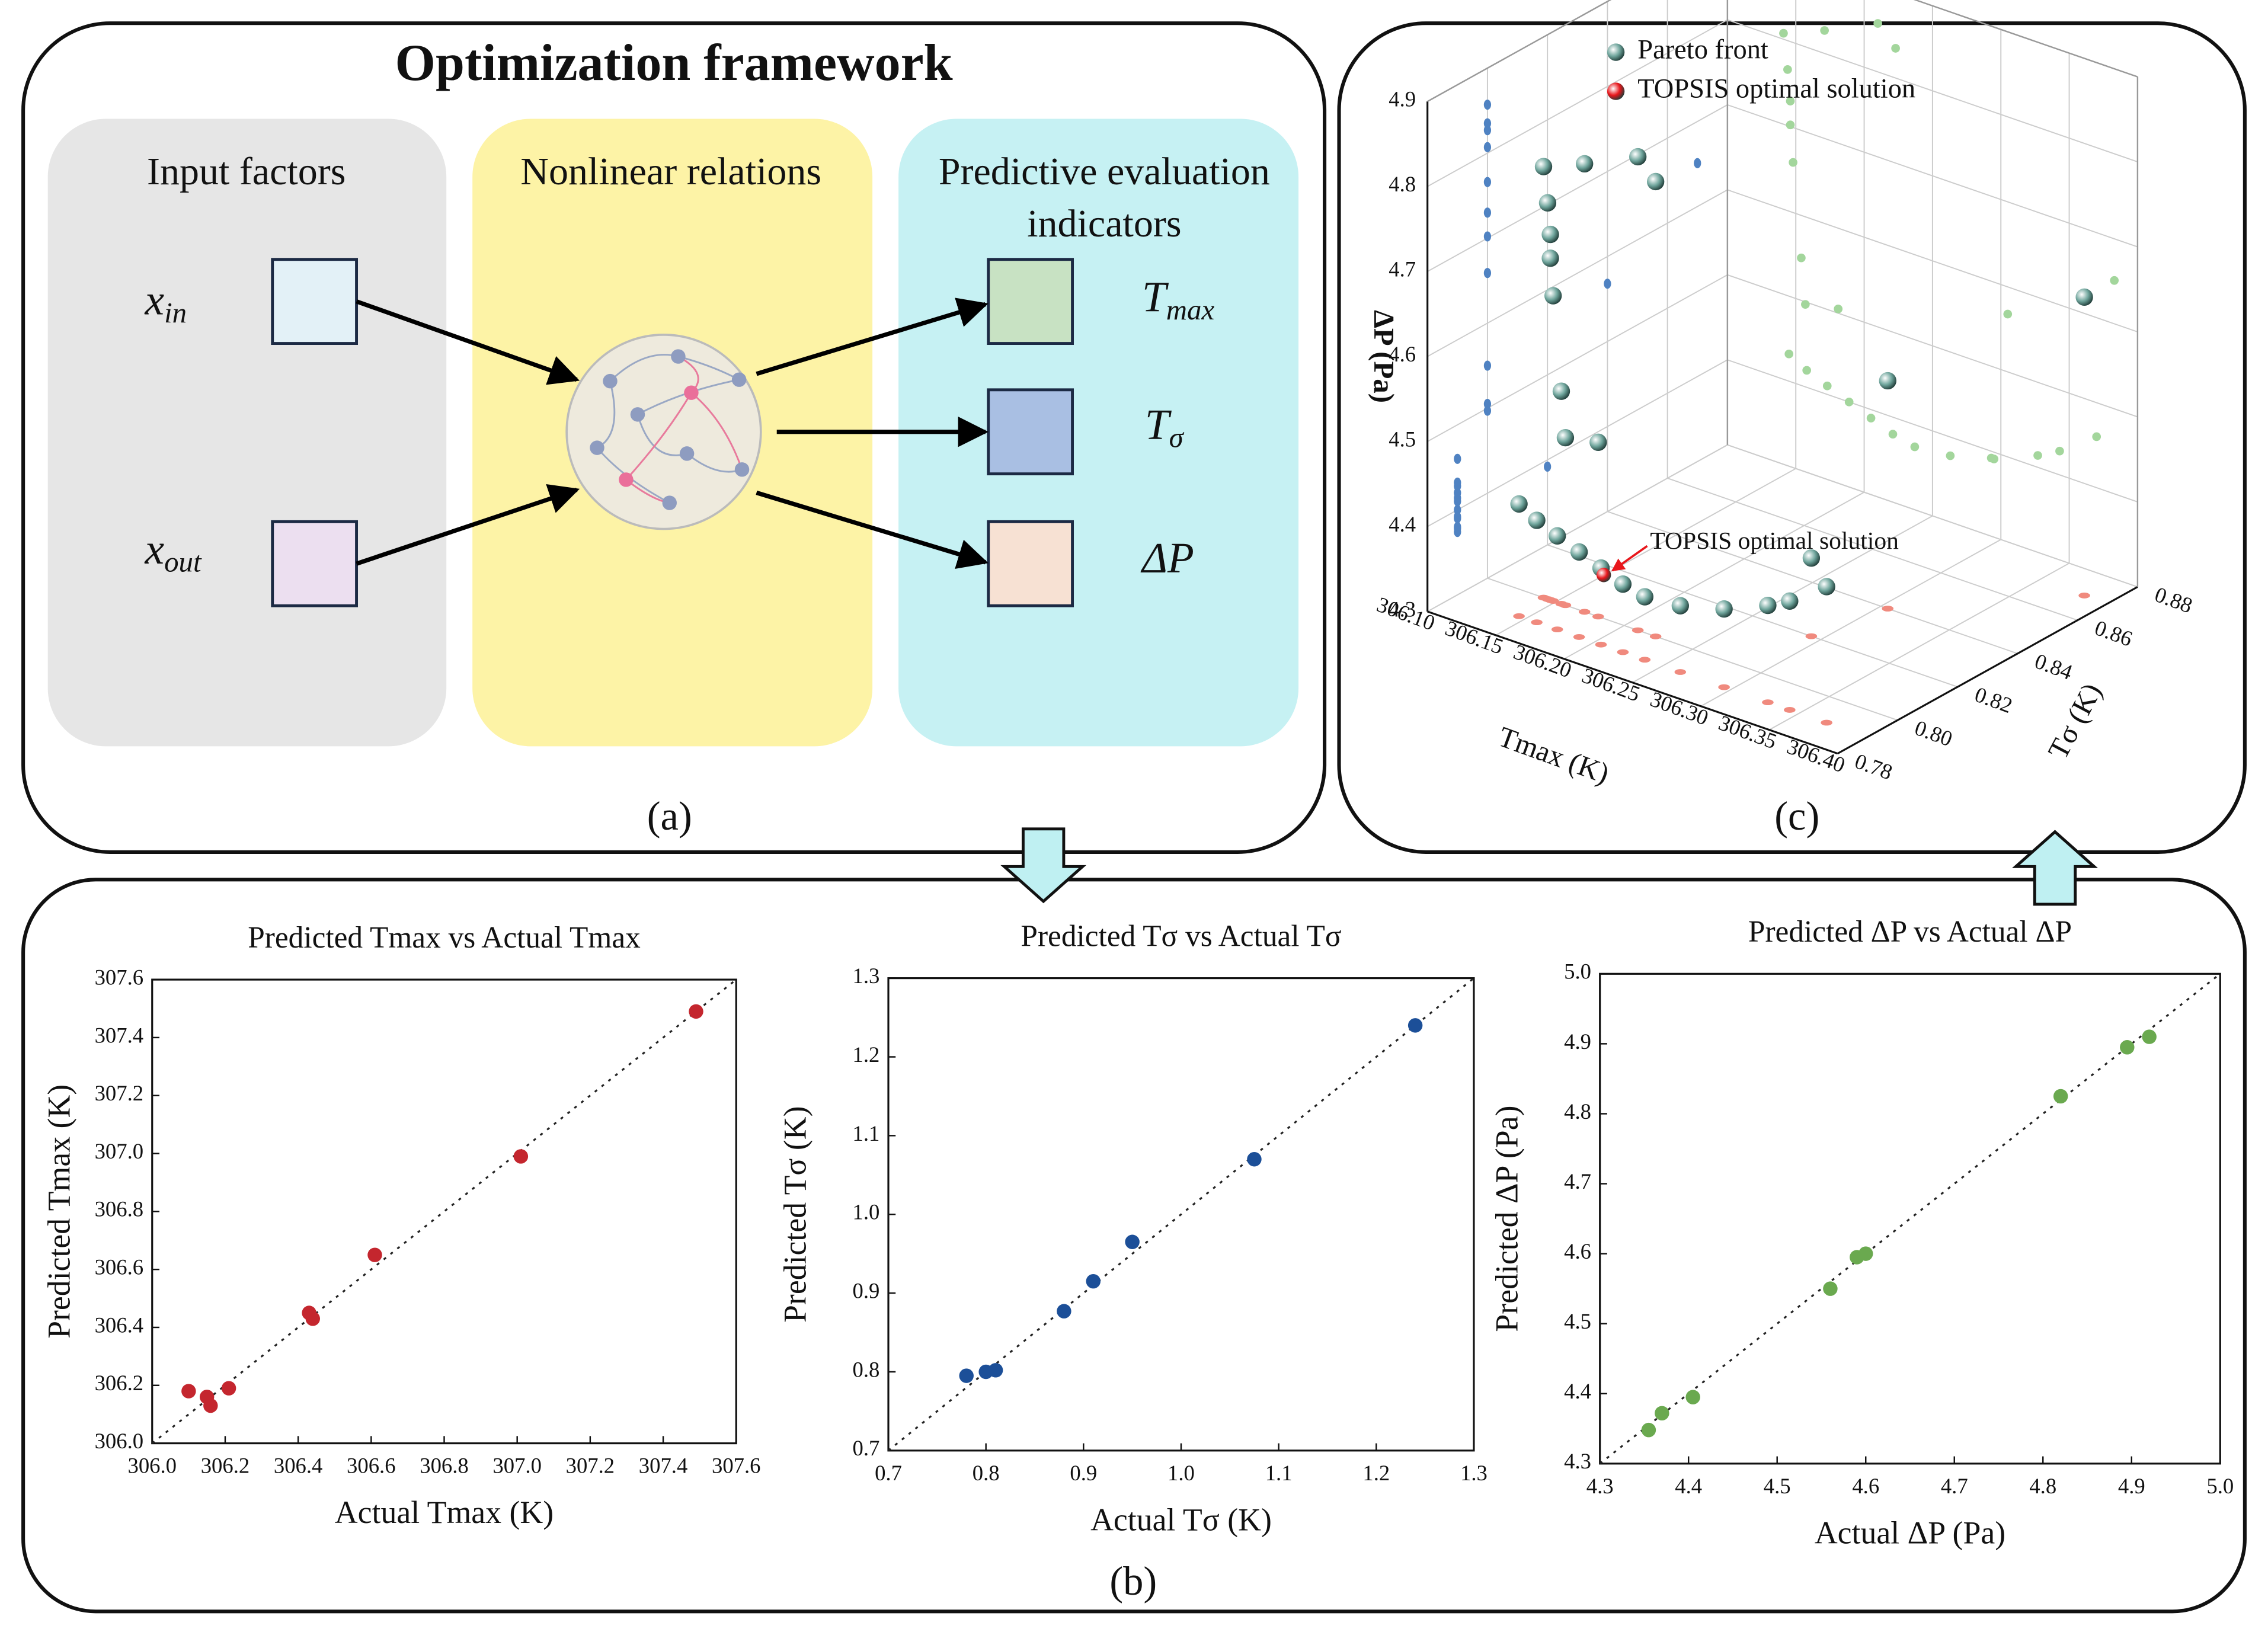  What do you see at coordinates (246, 171) in the screenshot?
I see `column-label: Input factors` at bounding box center [246, 171].